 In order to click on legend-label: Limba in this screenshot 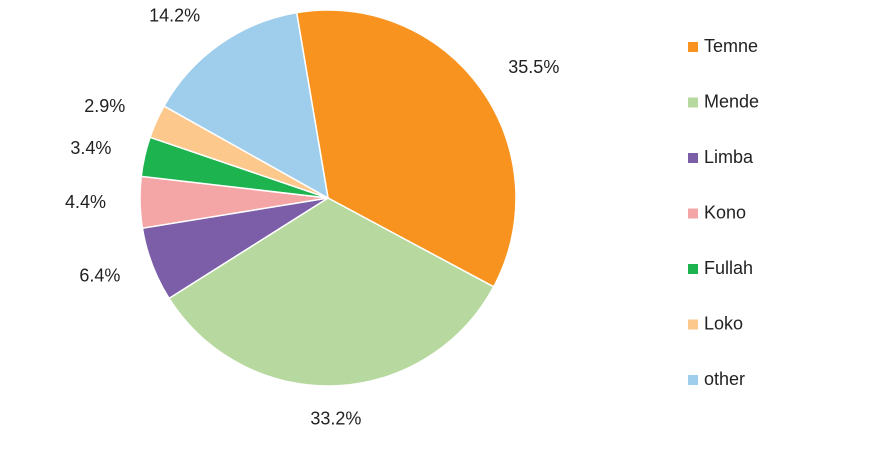, I will do `click(729, 157)`.